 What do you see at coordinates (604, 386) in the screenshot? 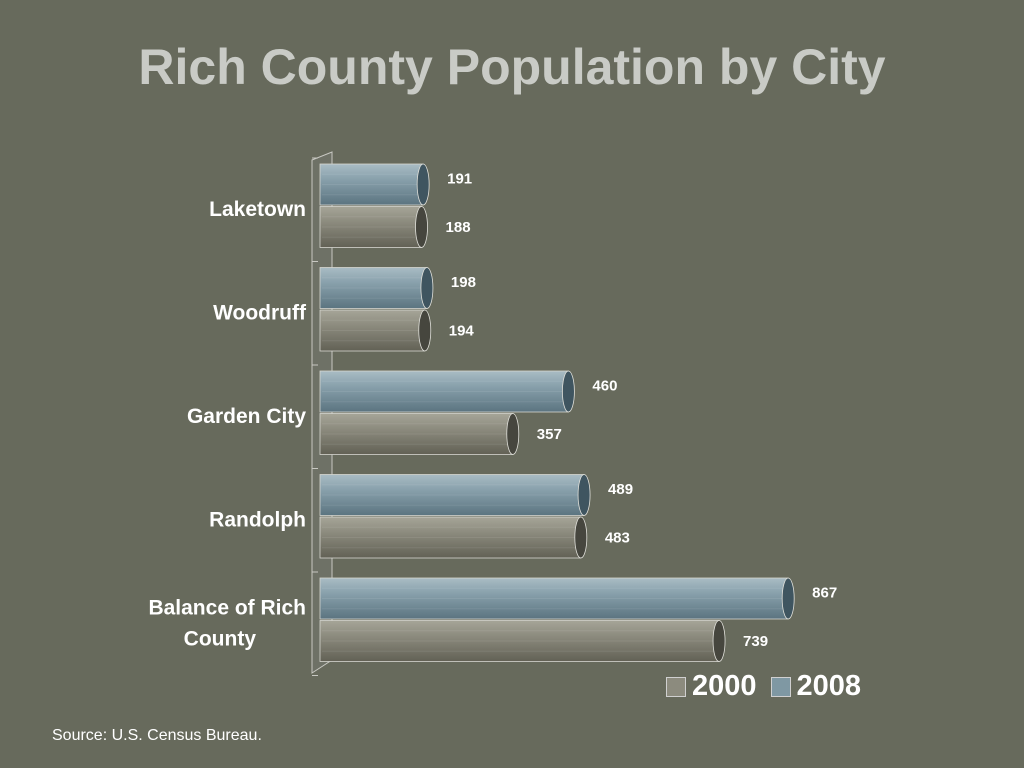
I see `value-label-garden-city-2008: 460` at bounding box center [604, 386].